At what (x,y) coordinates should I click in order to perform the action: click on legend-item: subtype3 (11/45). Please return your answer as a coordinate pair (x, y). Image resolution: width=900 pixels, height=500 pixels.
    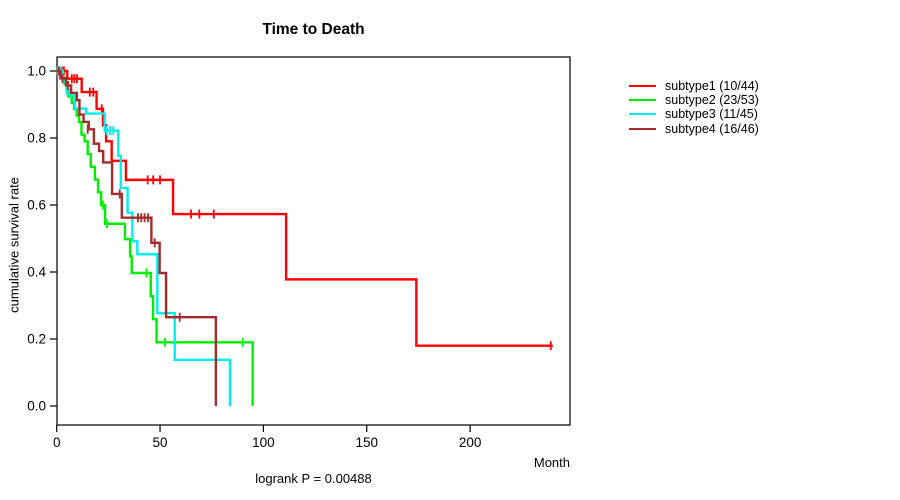
    Looking at the image, I should click on (694, 114).